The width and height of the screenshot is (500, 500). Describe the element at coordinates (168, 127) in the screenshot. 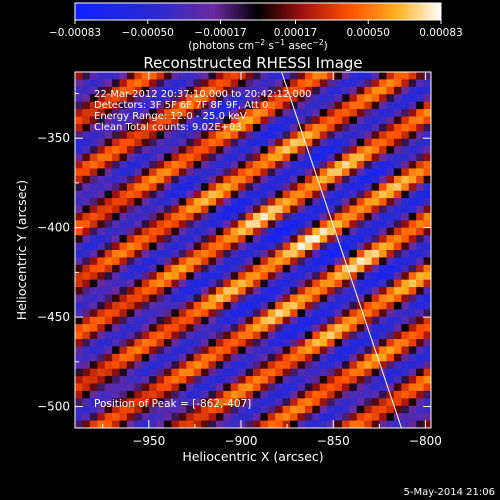

I see `annotation-line: Clean Total counts: 9.02E+03` at that location.